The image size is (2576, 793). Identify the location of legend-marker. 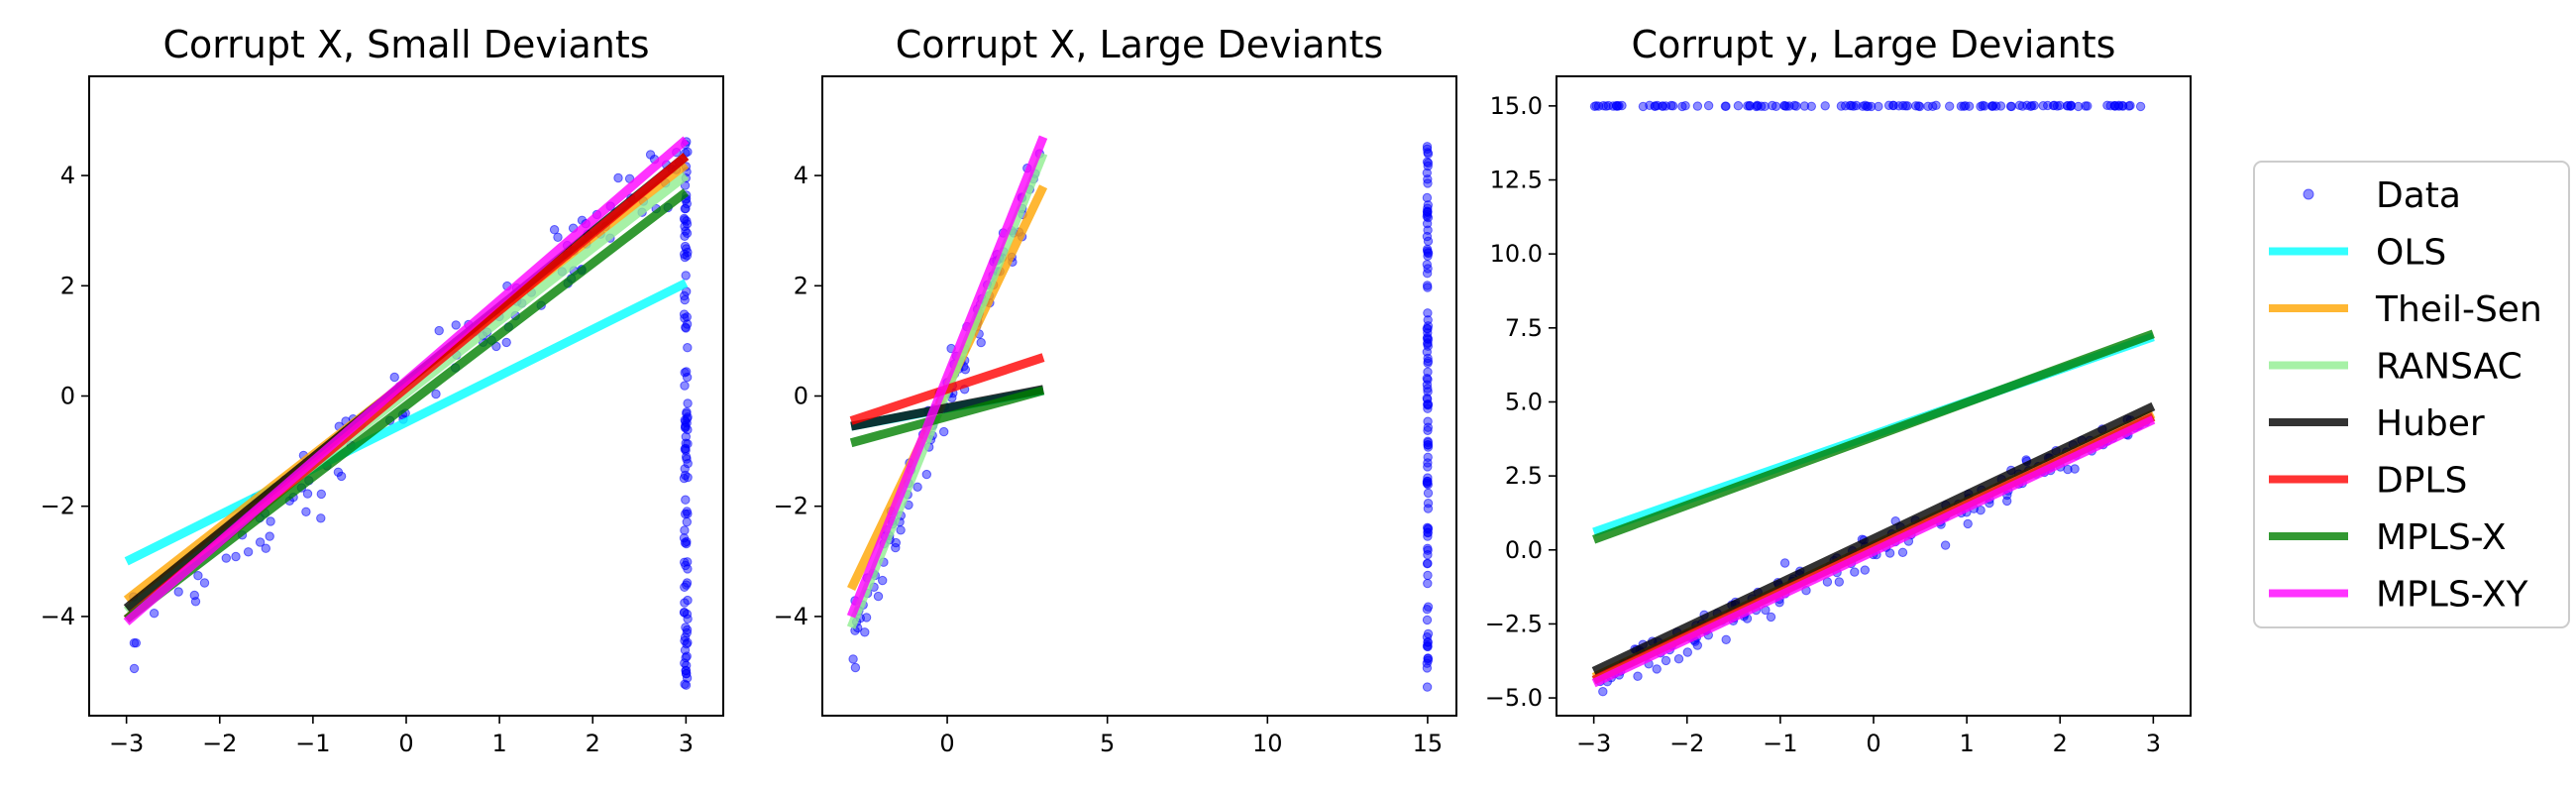
(2308, 194).